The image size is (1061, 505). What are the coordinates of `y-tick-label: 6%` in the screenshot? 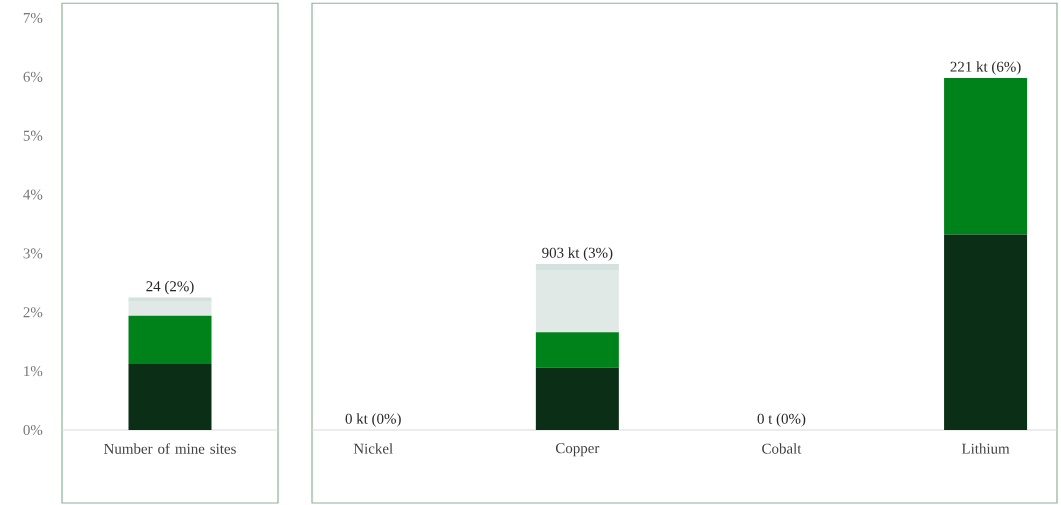 It's located at (33, 76).